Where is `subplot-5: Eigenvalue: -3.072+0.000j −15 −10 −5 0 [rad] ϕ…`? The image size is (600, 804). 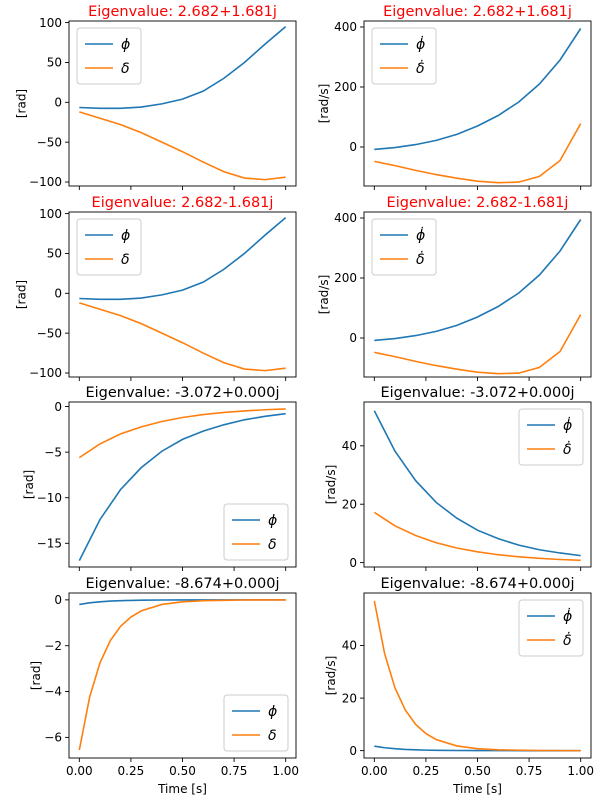
subplot-5: Eigenvalue: -3.072+0.000j −15 −10 −5 0 [rad] ϕ… is located at coordinates (159, 478).